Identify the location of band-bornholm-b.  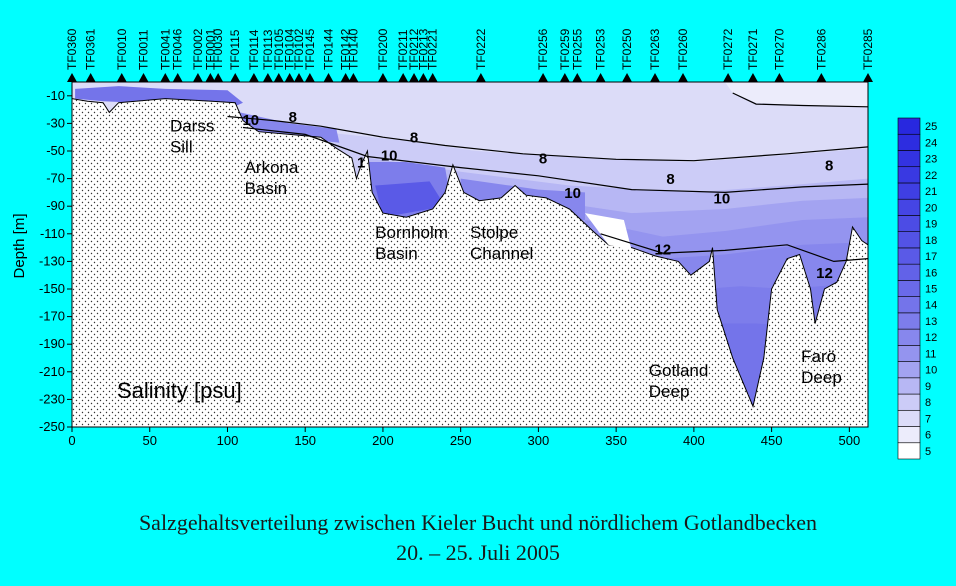
(410, 199).